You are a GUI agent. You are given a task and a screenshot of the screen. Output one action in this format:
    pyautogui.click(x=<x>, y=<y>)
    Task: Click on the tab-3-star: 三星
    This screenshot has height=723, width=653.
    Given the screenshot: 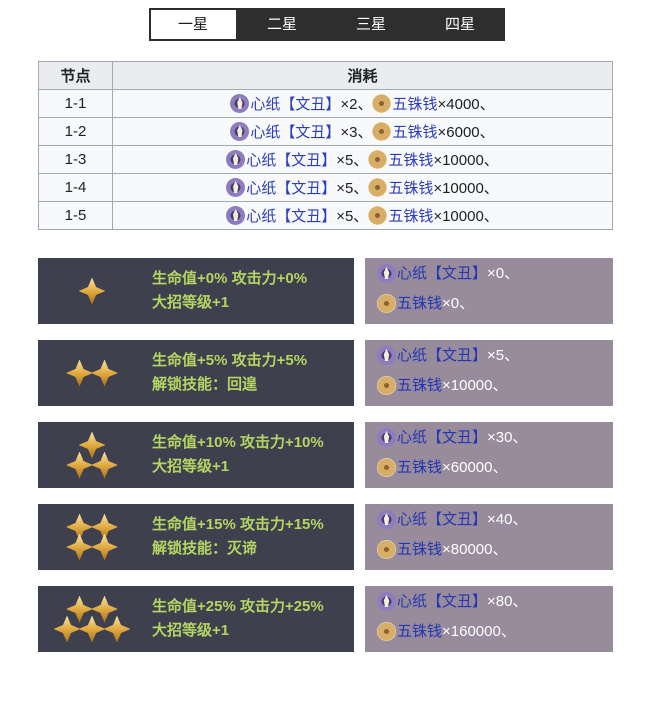 What is the action you would take?
    pyautogui.click(x=370, y=24)
    